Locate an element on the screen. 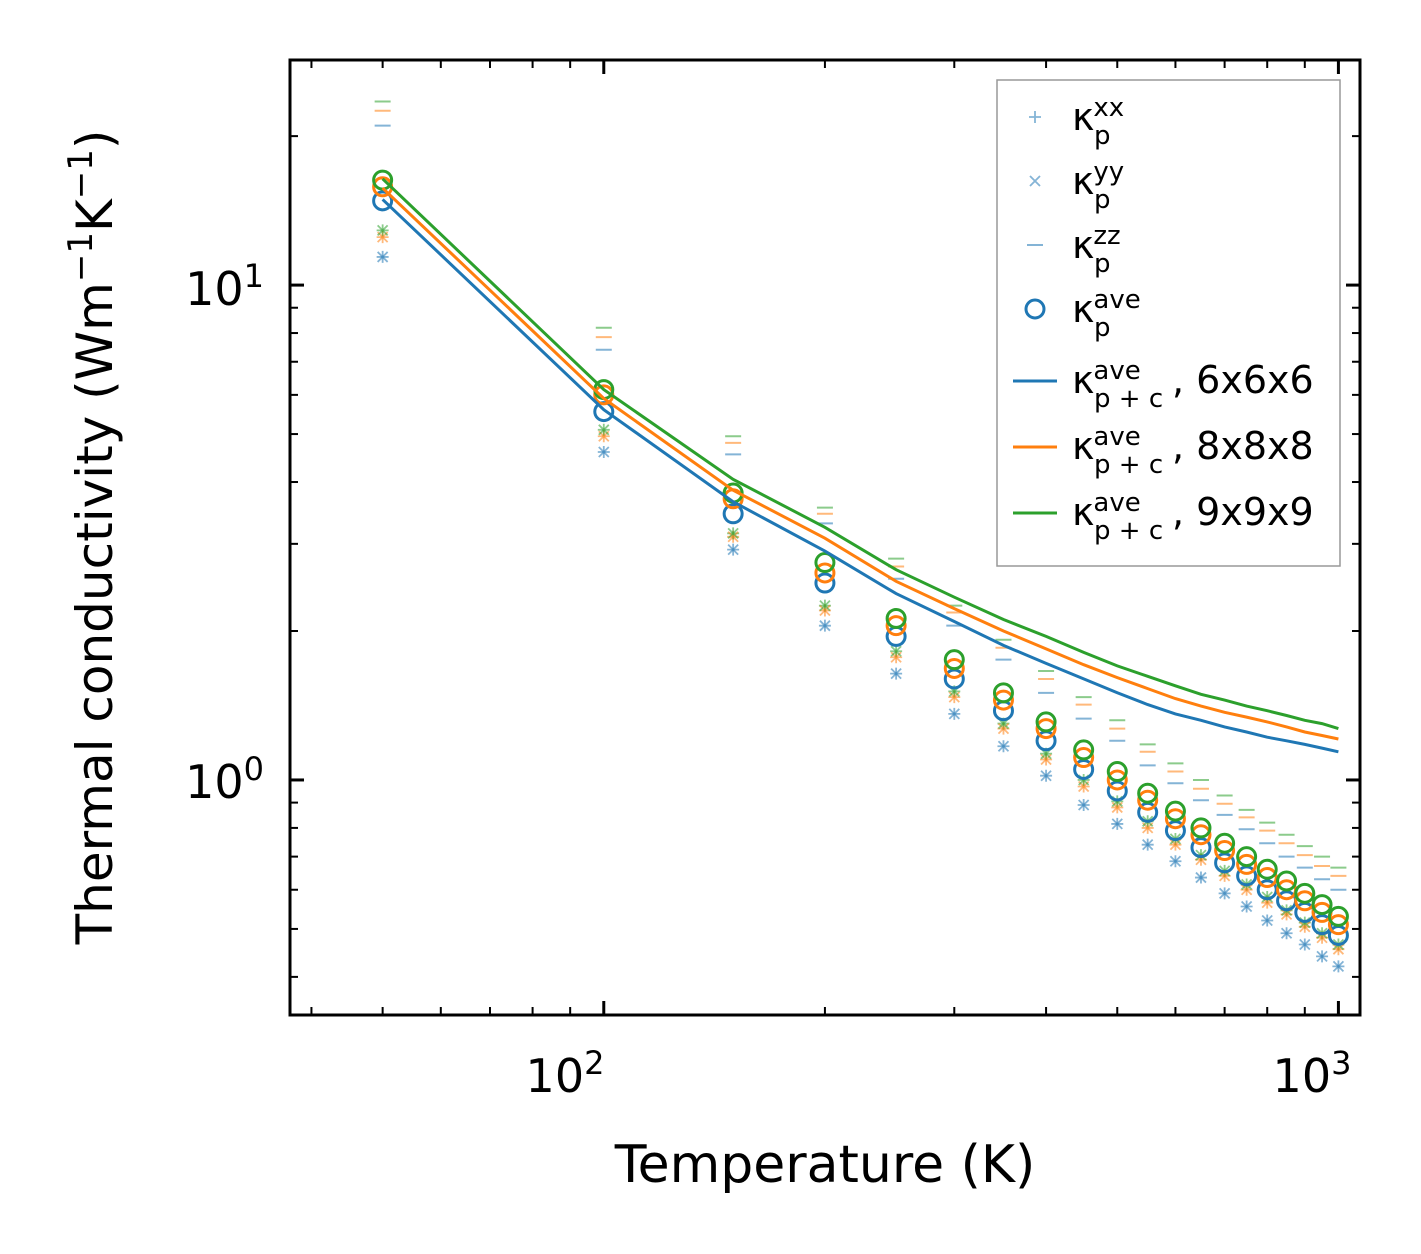 Image resolution: width=1421 pixels, height=1254 pixels. point-kappa-p-yy-9x9x9-T650 is located at coordinates (1201, 855).